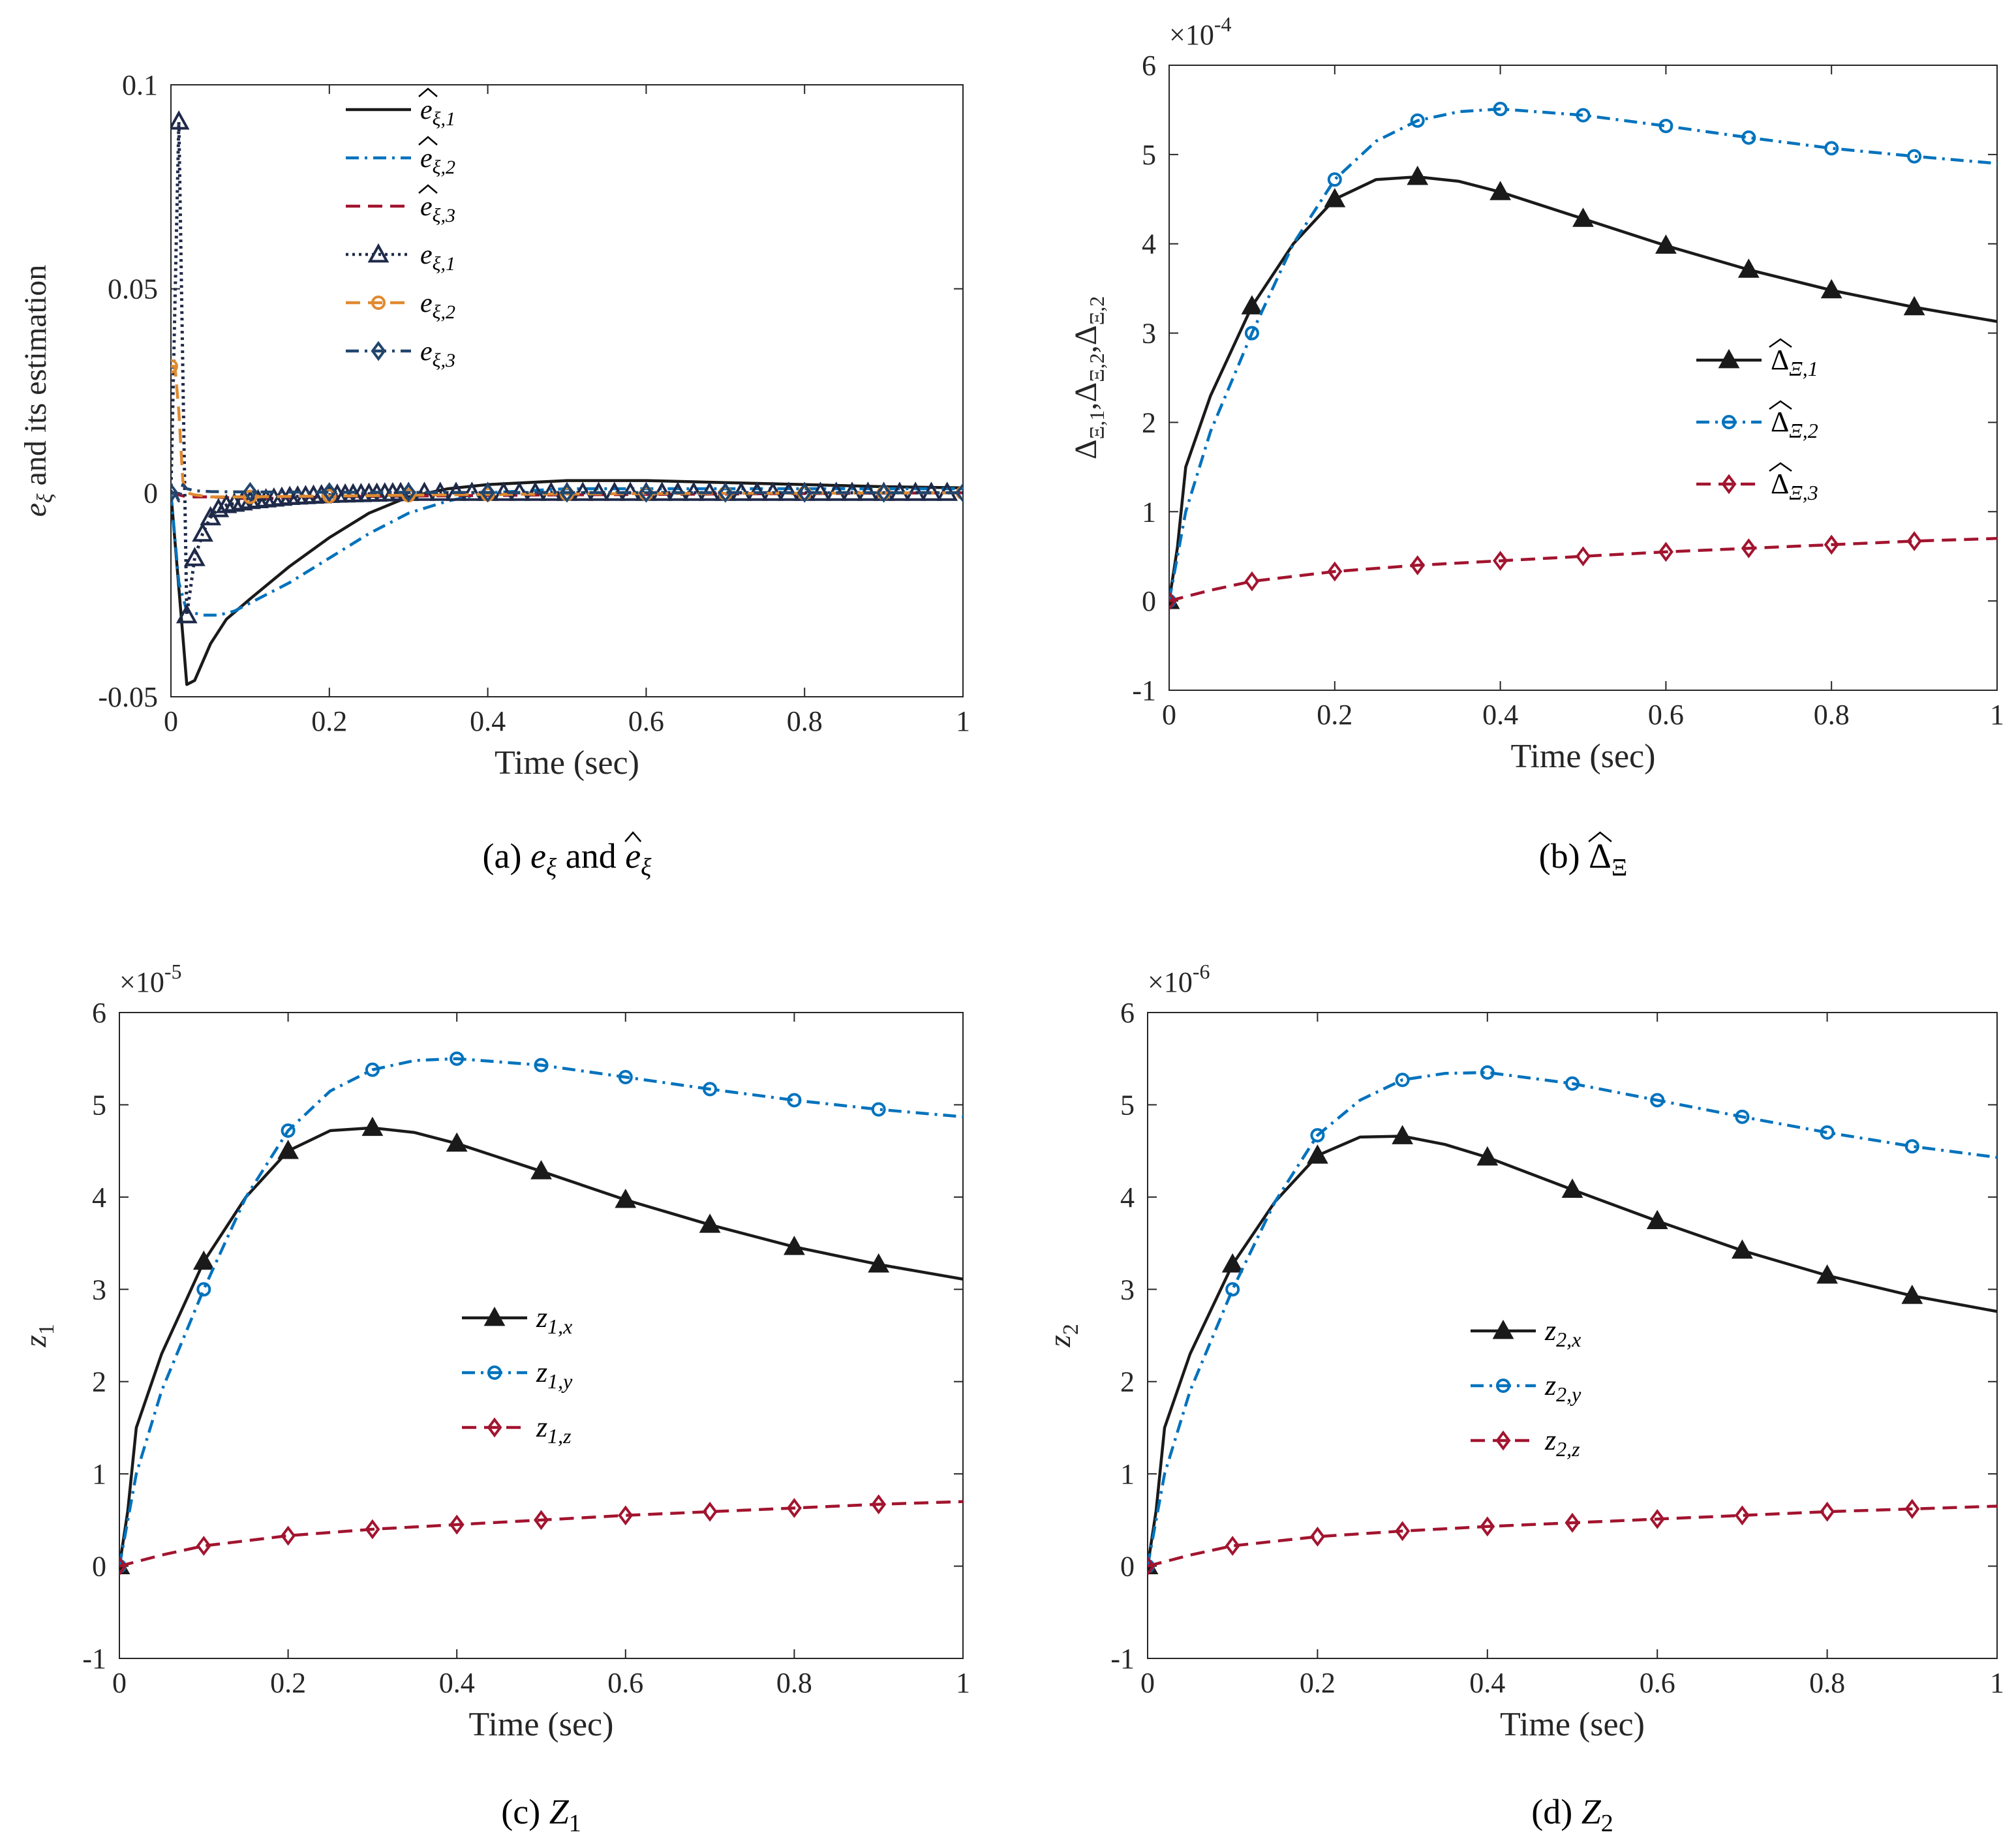 The image size is (2016, 1845). Describe the element at coordinates (554, 1374) in the screenshot. I see `legend-label: z1,y` at that location.